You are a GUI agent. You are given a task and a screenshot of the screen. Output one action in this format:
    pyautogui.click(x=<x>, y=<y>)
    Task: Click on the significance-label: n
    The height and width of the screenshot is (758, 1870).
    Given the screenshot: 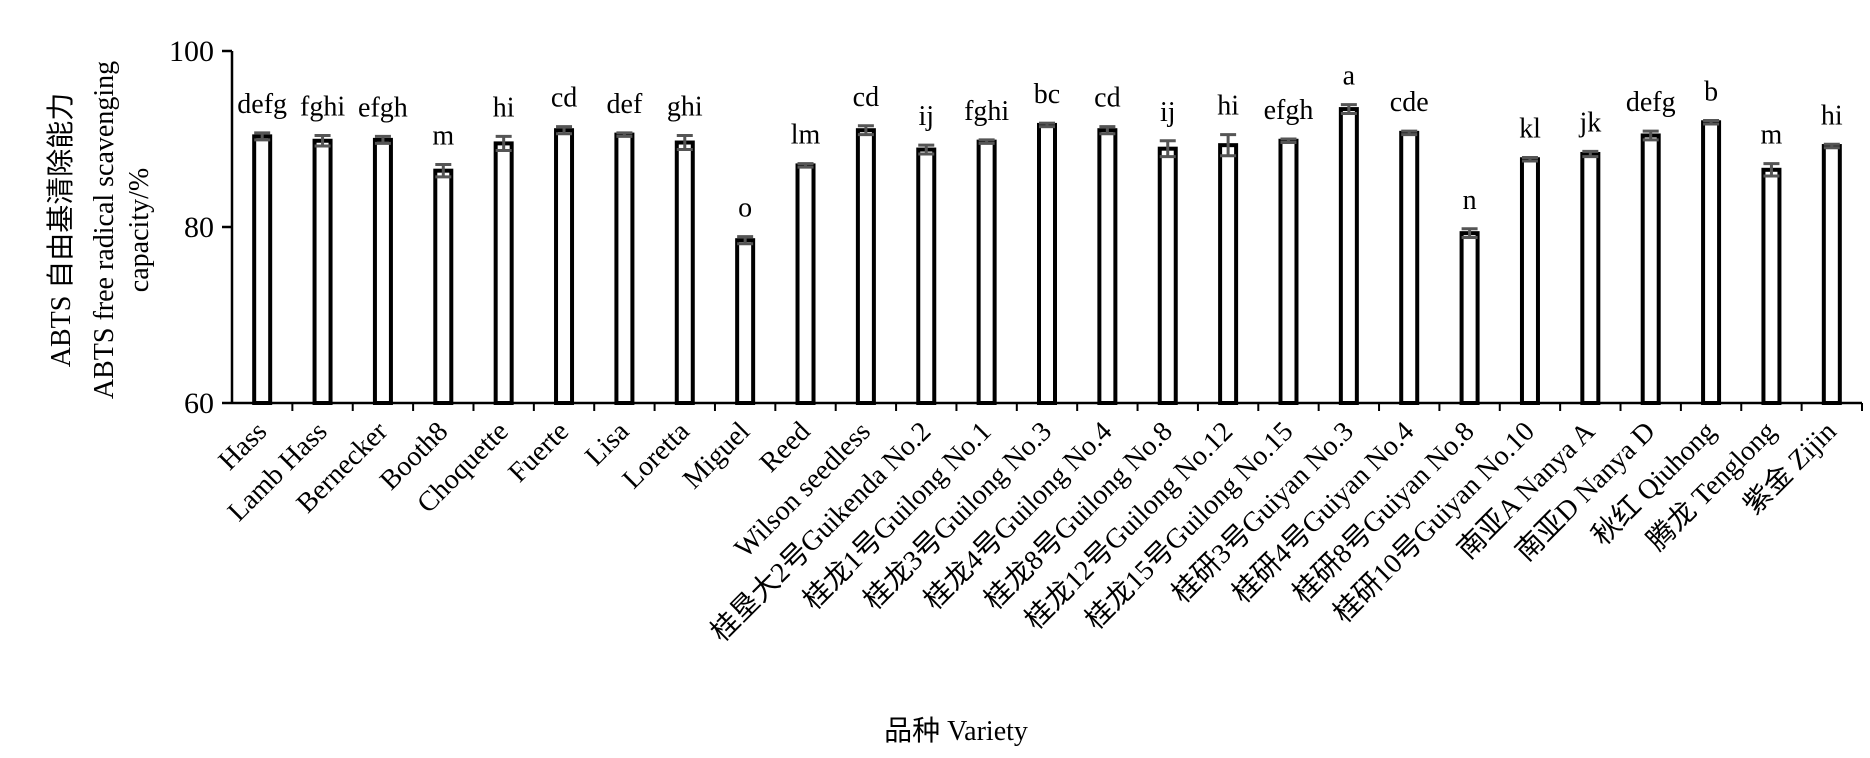 What is the action you would take?
    pyautogui.click(x=1470, y=200)
    